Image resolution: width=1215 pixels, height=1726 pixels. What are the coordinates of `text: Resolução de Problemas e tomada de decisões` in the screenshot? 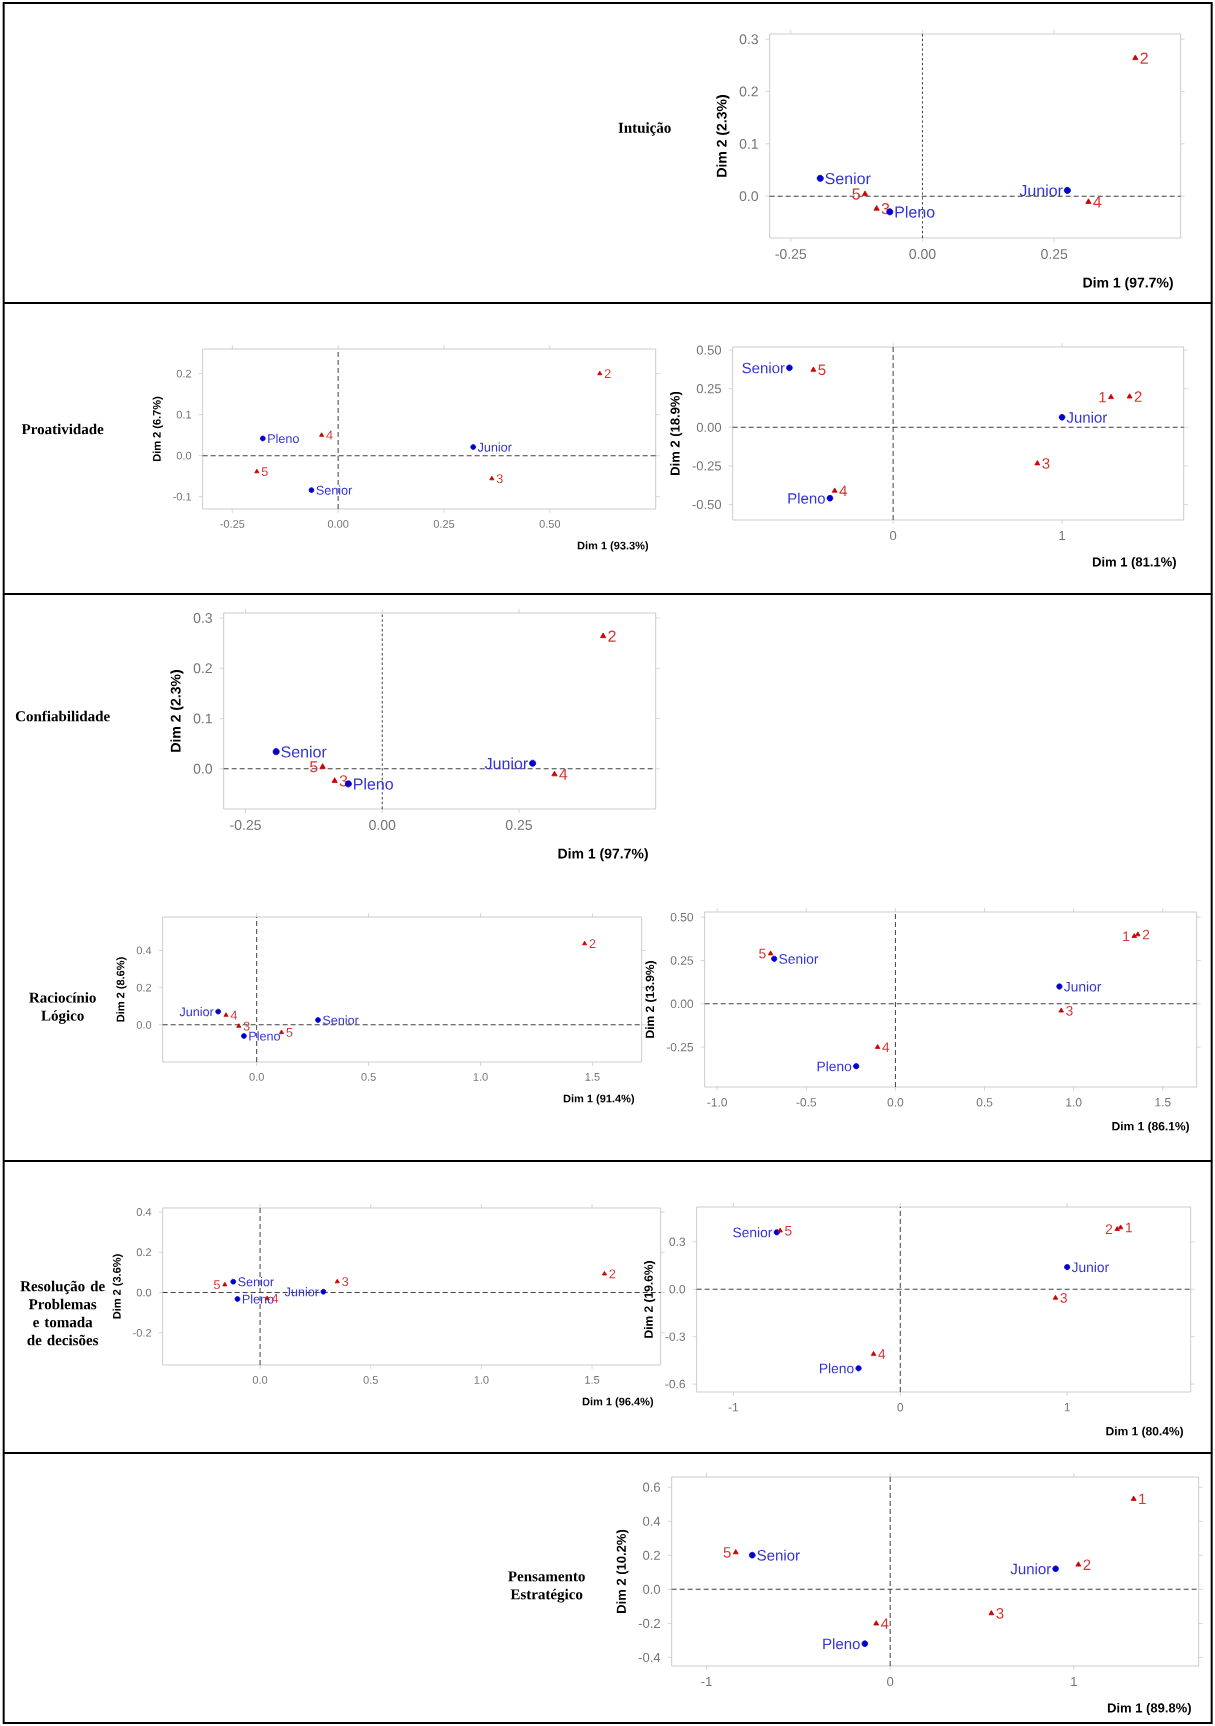 It's located at (62, 1313).